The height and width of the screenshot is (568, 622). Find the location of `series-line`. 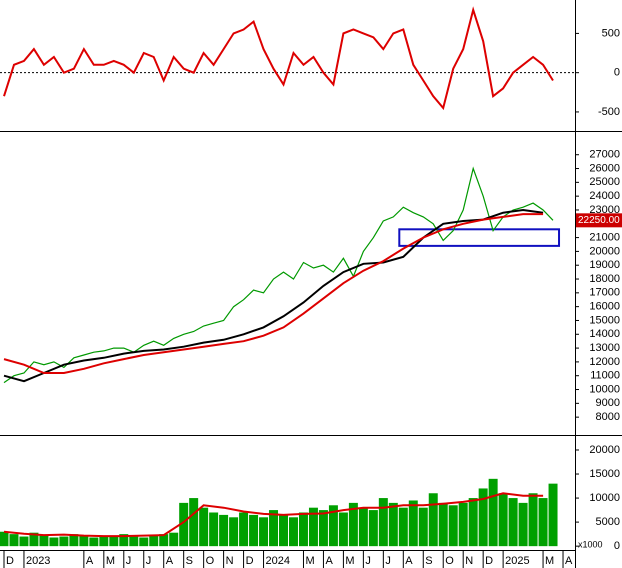

series-line is located at coordinates (273, 515).